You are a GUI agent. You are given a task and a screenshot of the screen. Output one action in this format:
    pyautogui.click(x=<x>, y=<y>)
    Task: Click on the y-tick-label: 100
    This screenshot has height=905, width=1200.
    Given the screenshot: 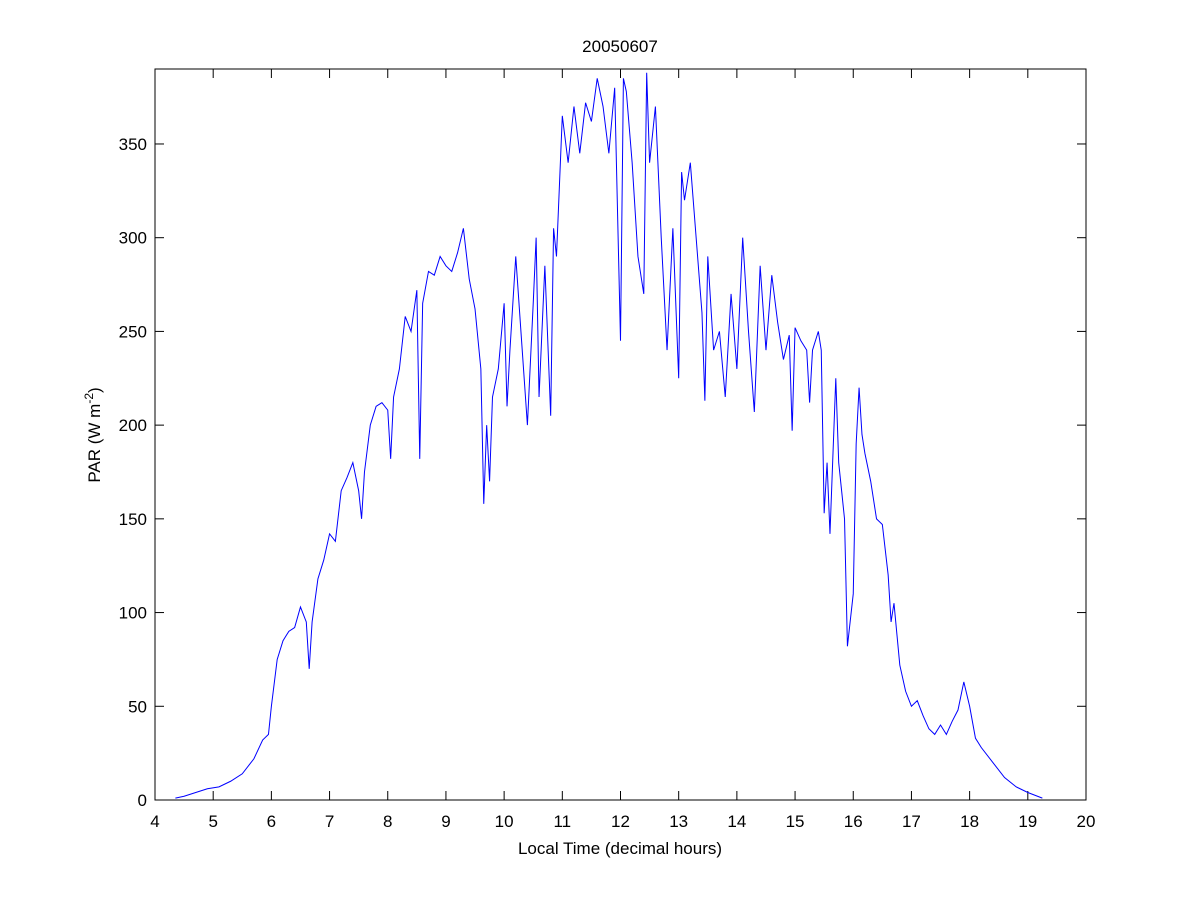 What is the action you would take?
    pyautogui.click(x=133, y=613)
    